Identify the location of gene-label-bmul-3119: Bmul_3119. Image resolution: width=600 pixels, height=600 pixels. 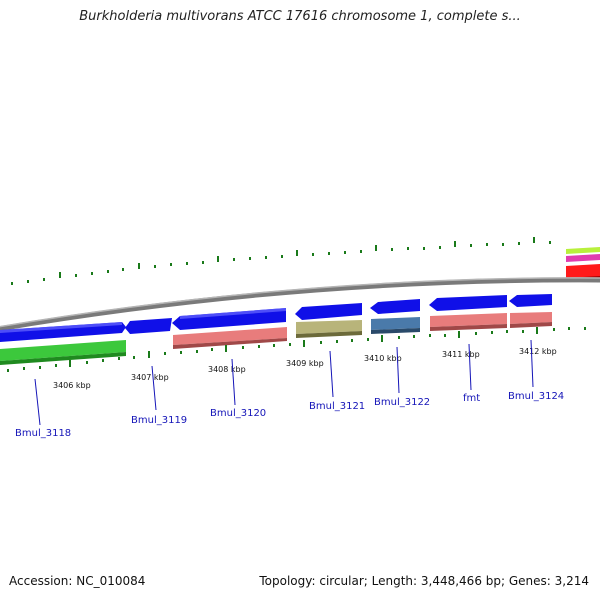
(159, 420).